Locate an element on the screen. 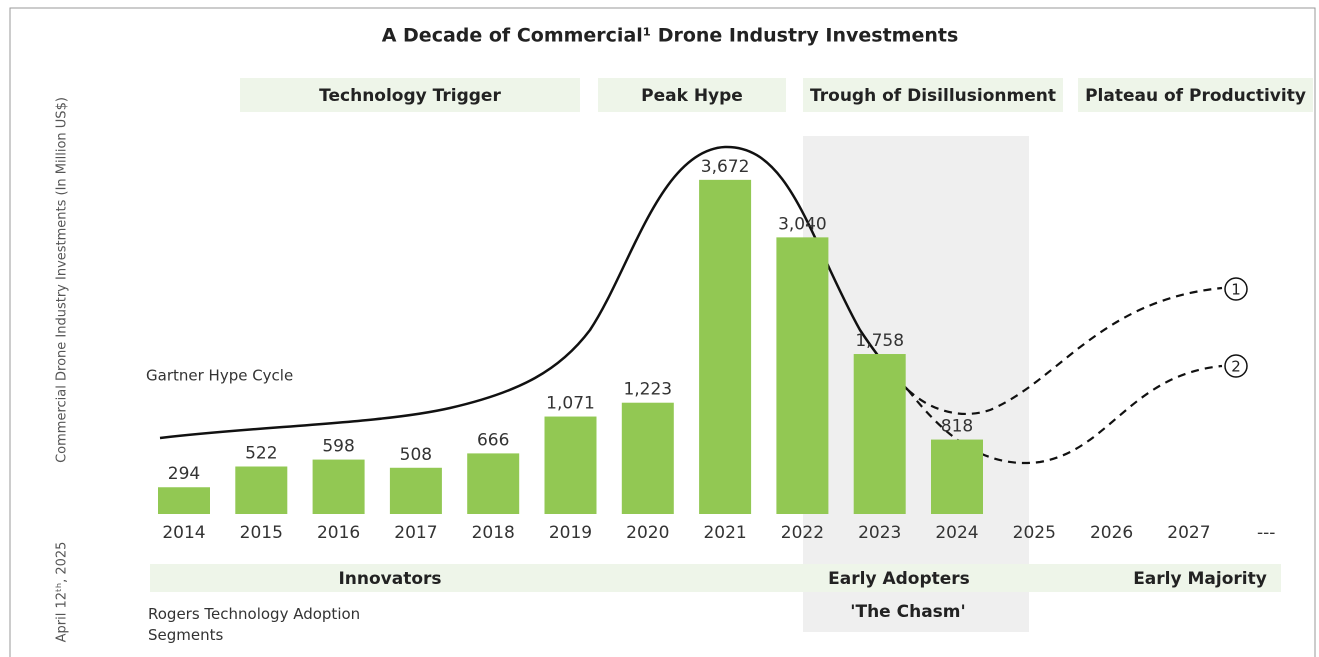 The image size is (1319, 657). phase-label: Technology Trigger is located at coordinates (410, 96).